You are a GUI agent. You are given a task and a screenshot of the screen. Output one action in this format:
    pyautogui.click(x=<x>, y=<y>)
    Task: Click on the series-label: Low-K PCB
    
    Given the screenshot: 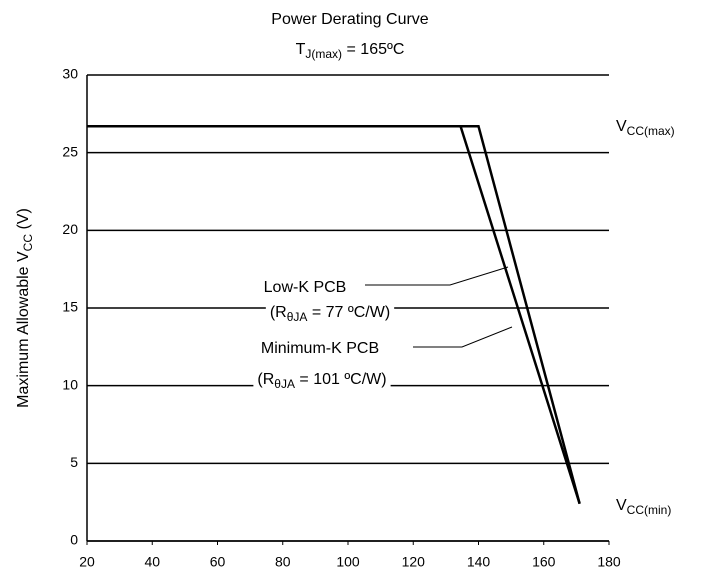 What is the action you would take?
    pyautogui.click(x=305, y=287)
    